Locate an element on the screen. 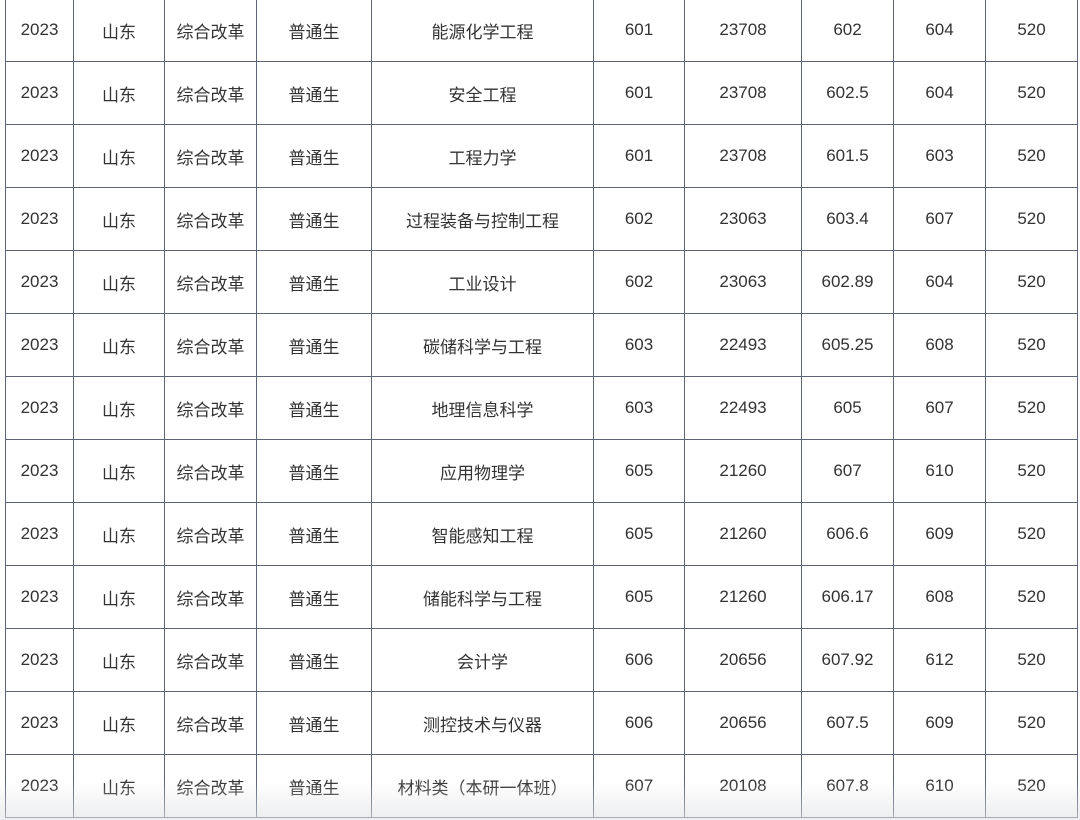 The width and height of the screenshot is (1080, 820). cell-avg-score: 602 is located at coordinates (847, 31).